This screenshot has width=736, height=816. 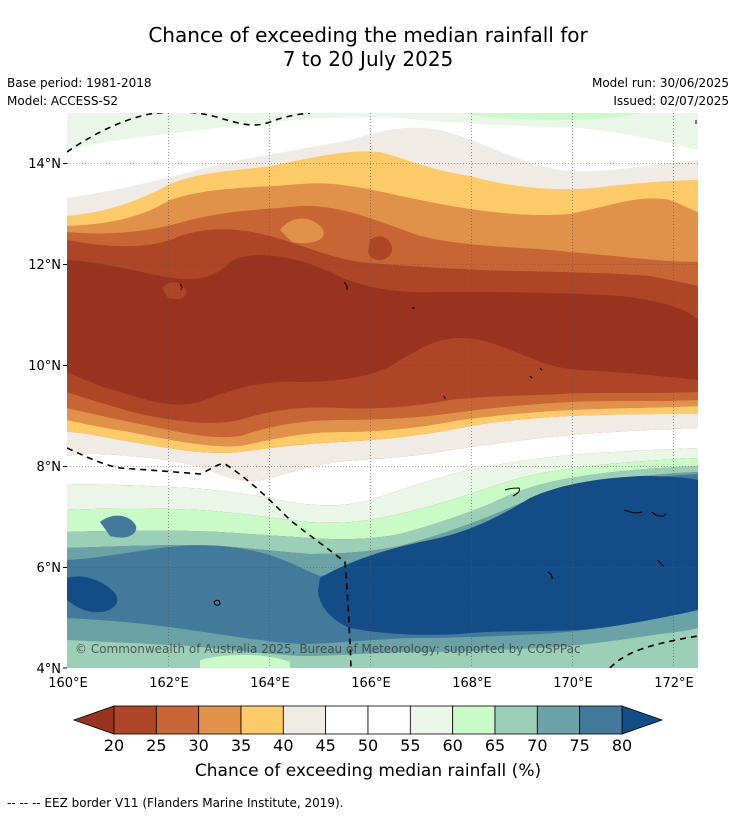 What do you see at coordinates (660, 83) in the screenshot?
I see `model-run-text: Model run: 30/06/2025` at bounding box center [660, 83].